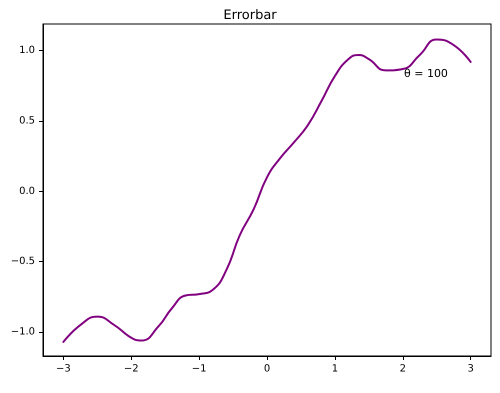 This screenshot has height=393, width=500. What do you see at coordinates (22, 262) in the screenshot?
I see `y-tick-label: −0.5` at bounding box center [22, 262].